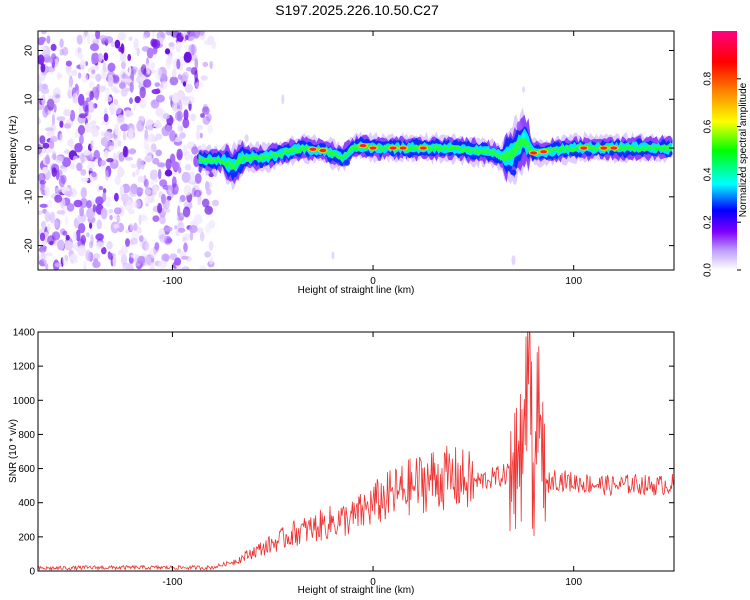  What do you see at coordinates (435, 152) in the screenshot?
I see `band-green` at bounding box center [435, 152].